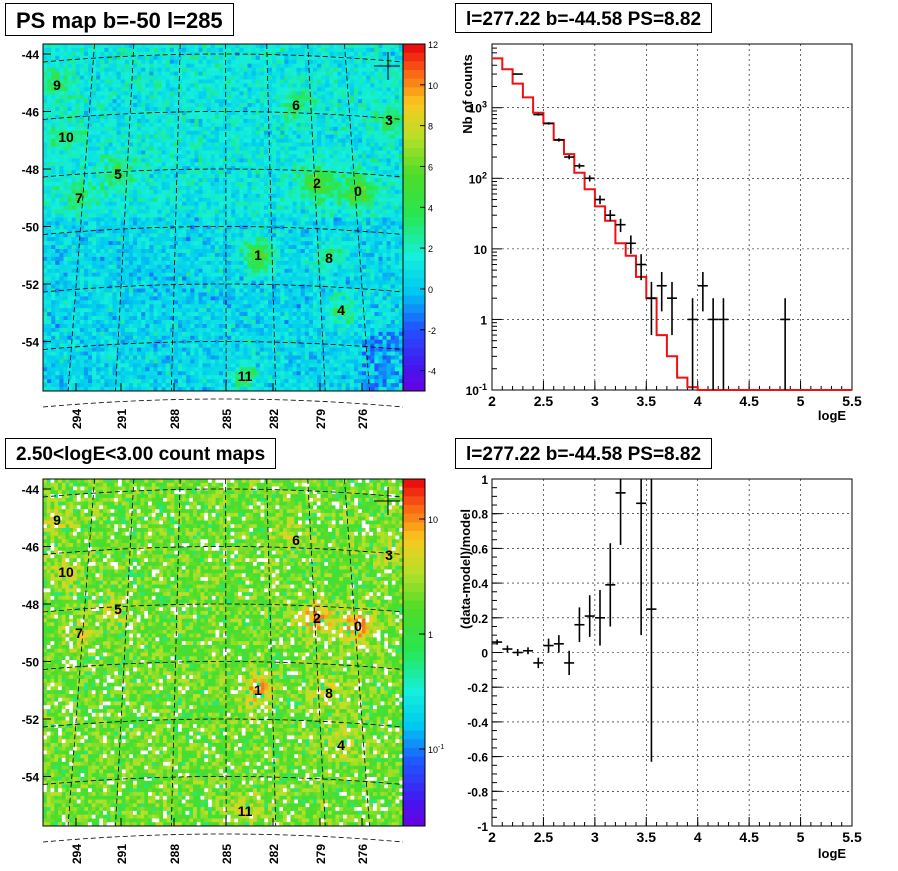 This screenshot has height=871, width=898. What do you see at coordinates (31, 170) in the screenshot?
I see `ps-map-y-tick-label: -48` at bounding box center [31, 170].